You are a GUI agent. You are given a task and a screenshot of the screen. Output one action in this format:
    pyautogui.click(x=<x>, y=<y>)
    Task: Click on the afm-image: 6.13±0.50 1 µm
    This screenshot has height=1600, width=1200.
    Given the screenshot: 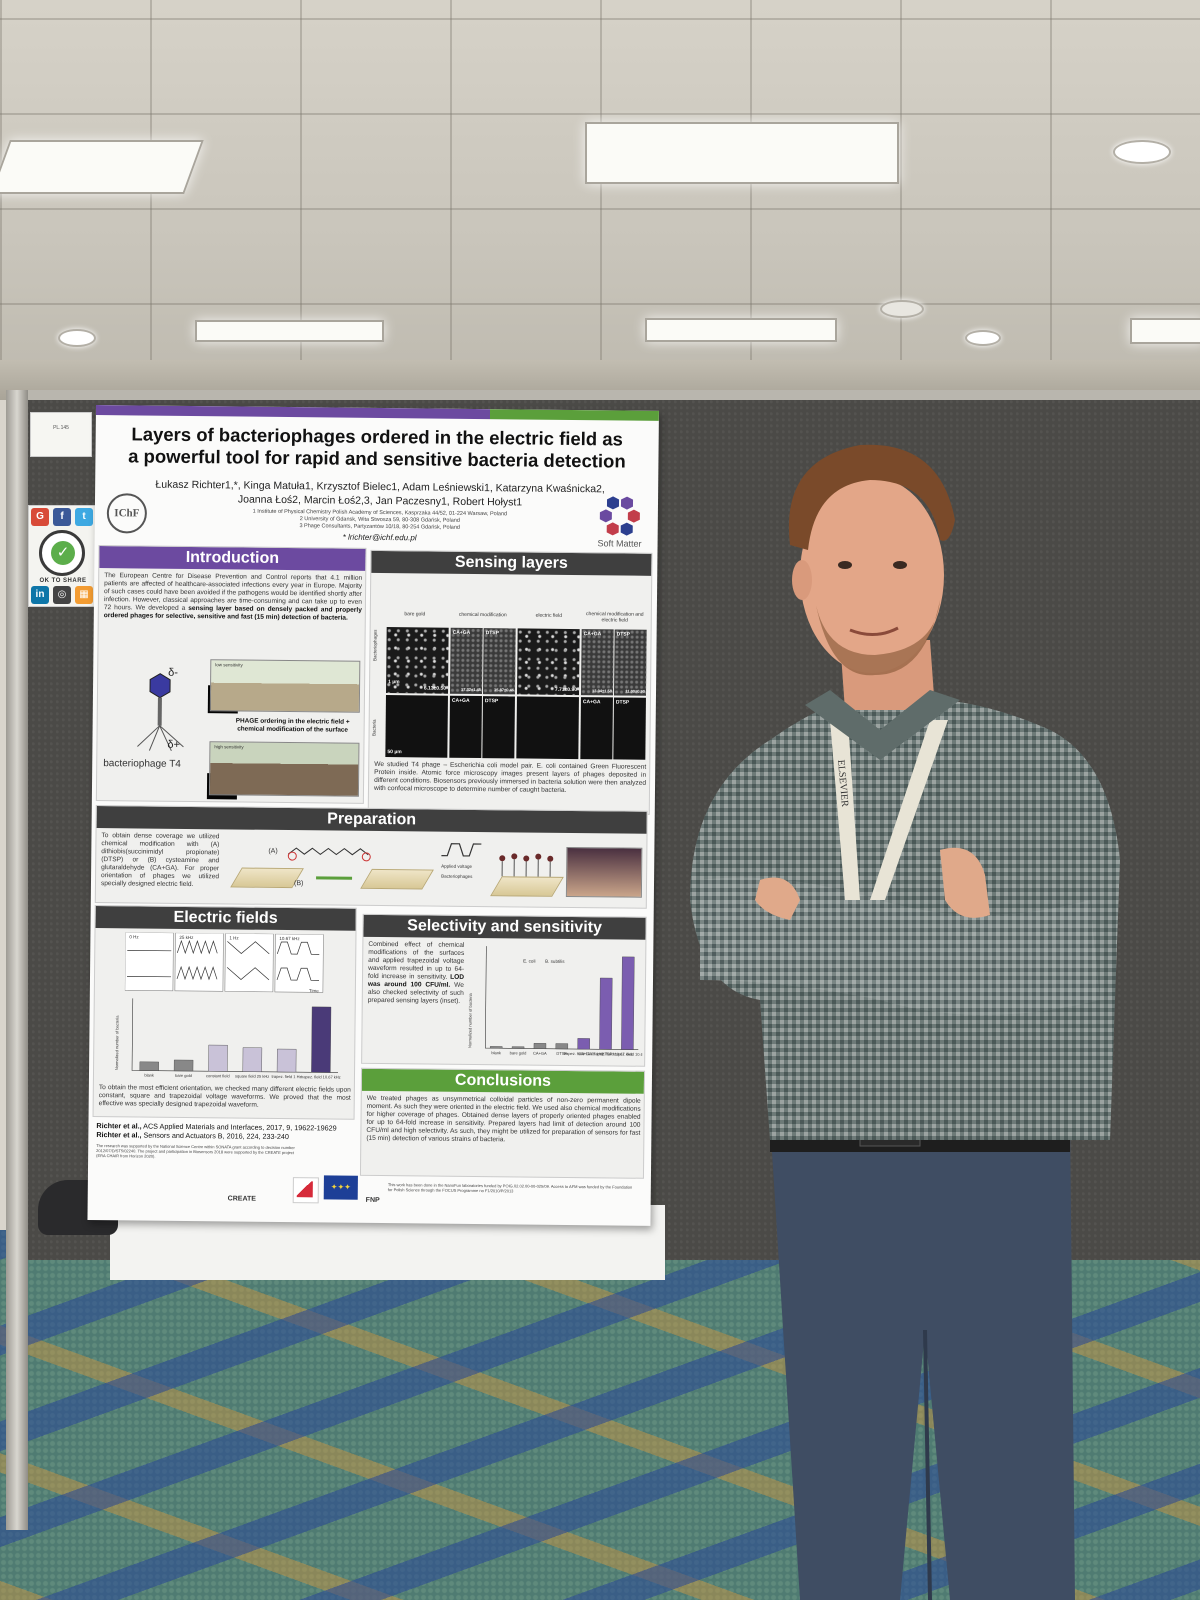 What is the action you would take?
    pyautogui.click(x=417, y=660)
    